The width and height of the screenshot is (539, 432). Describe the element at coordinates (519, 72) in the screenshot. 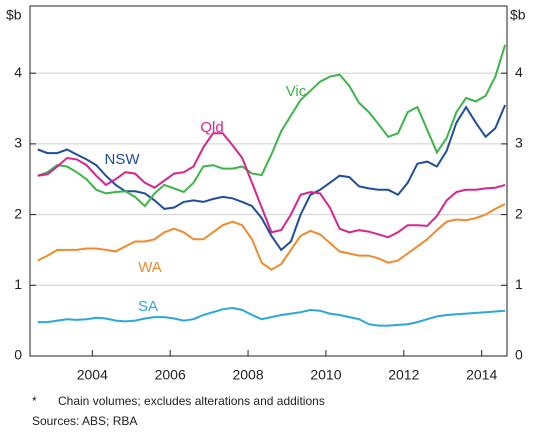

I see `y-tick-label-right: 4` at that location.